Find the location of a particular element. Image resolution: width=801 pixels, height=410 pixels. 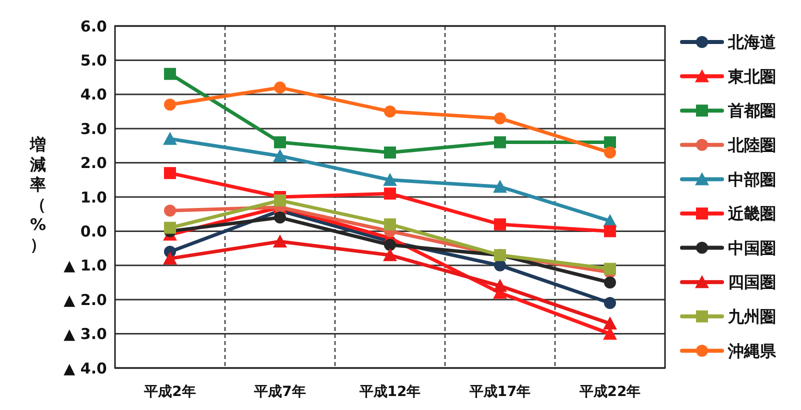

y-tick-label: 4.0 is located at coordinates (93, 95).